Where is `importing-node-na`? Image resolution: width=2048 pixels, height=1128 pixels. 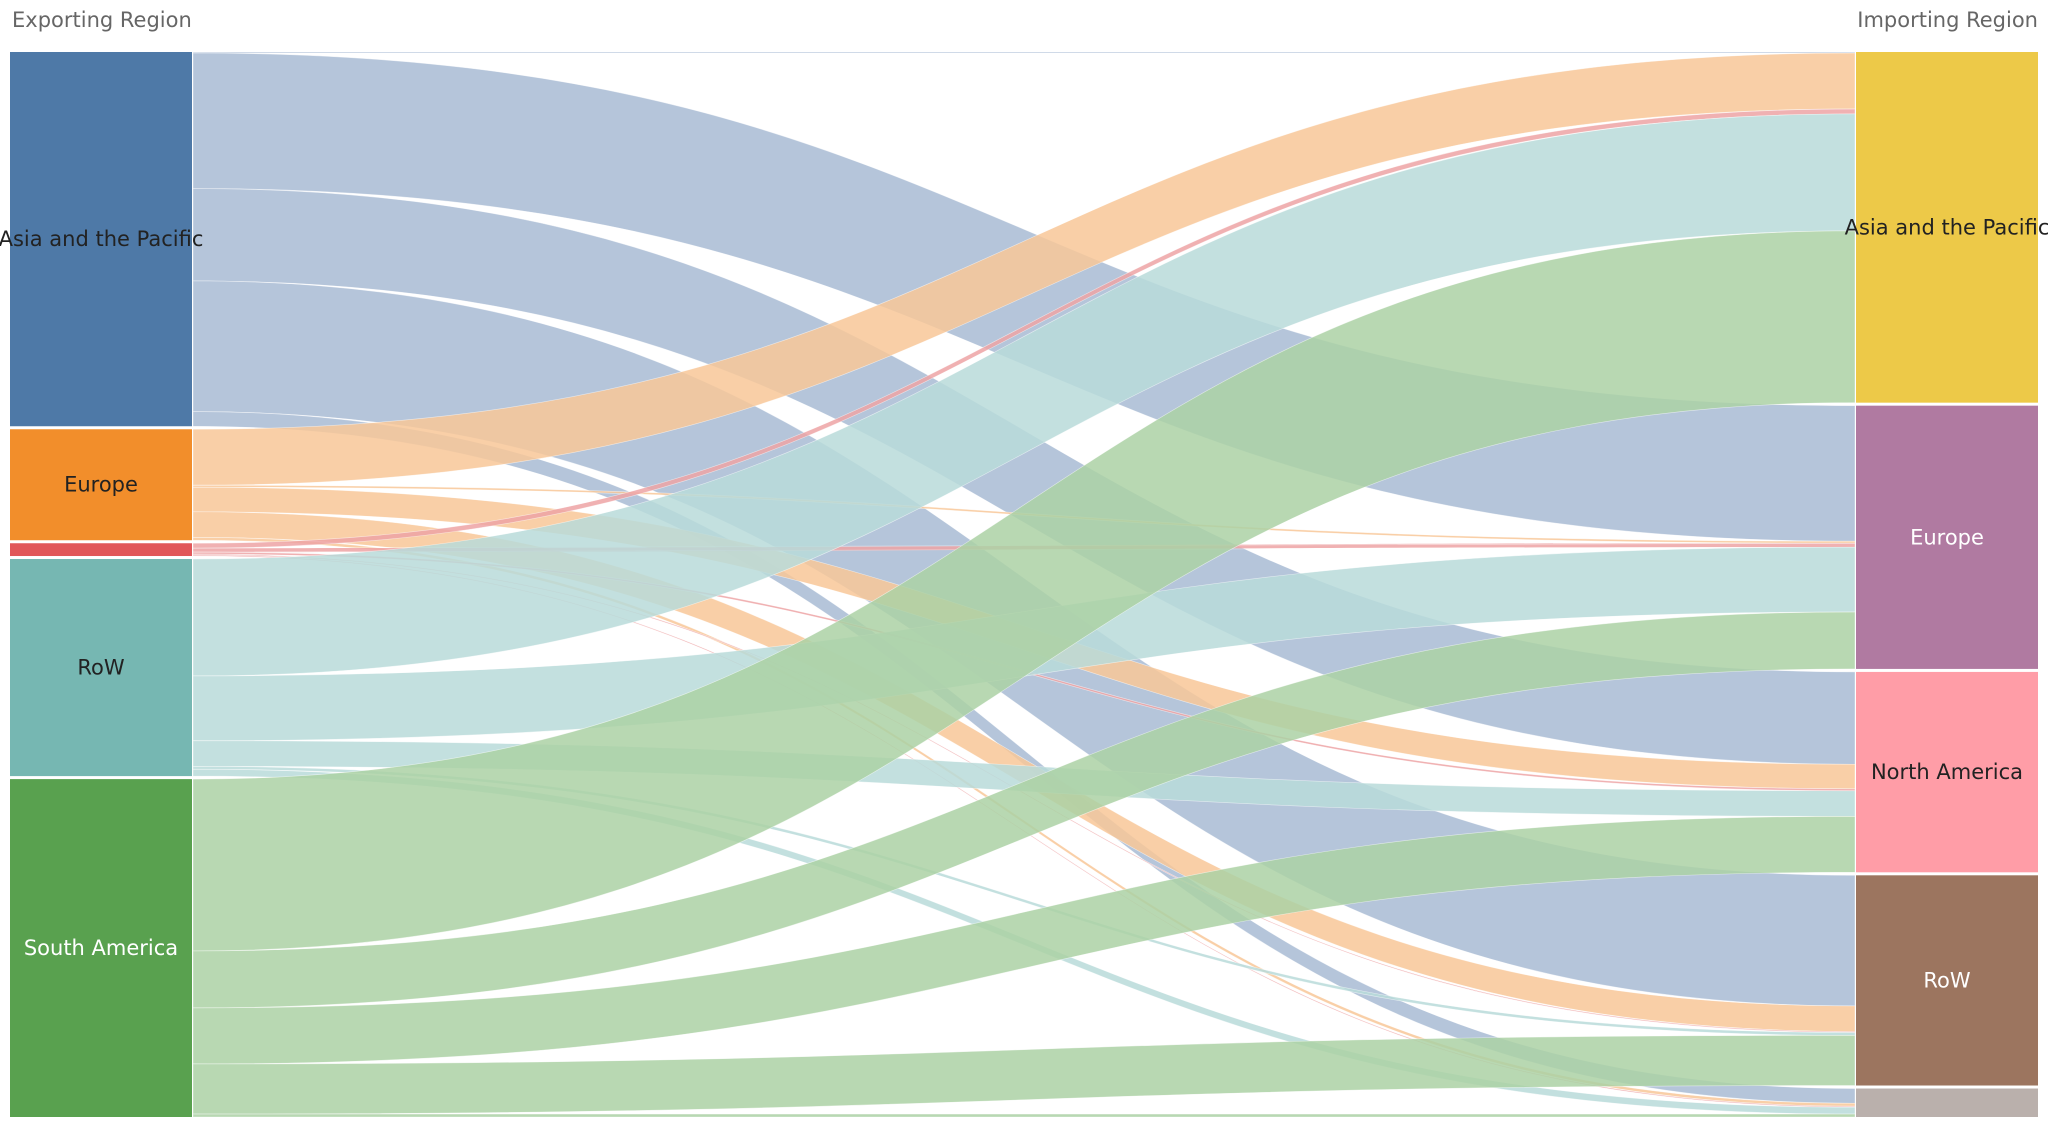
importing-node-na is located at coordinates (1947, 772).